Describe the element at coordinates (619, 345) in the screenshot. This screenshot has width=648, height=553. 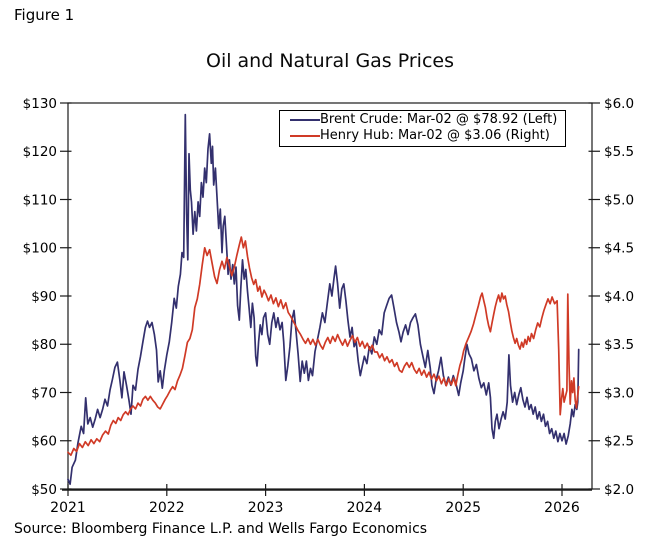
I see `axis-tick-label: $3.5` at that location.